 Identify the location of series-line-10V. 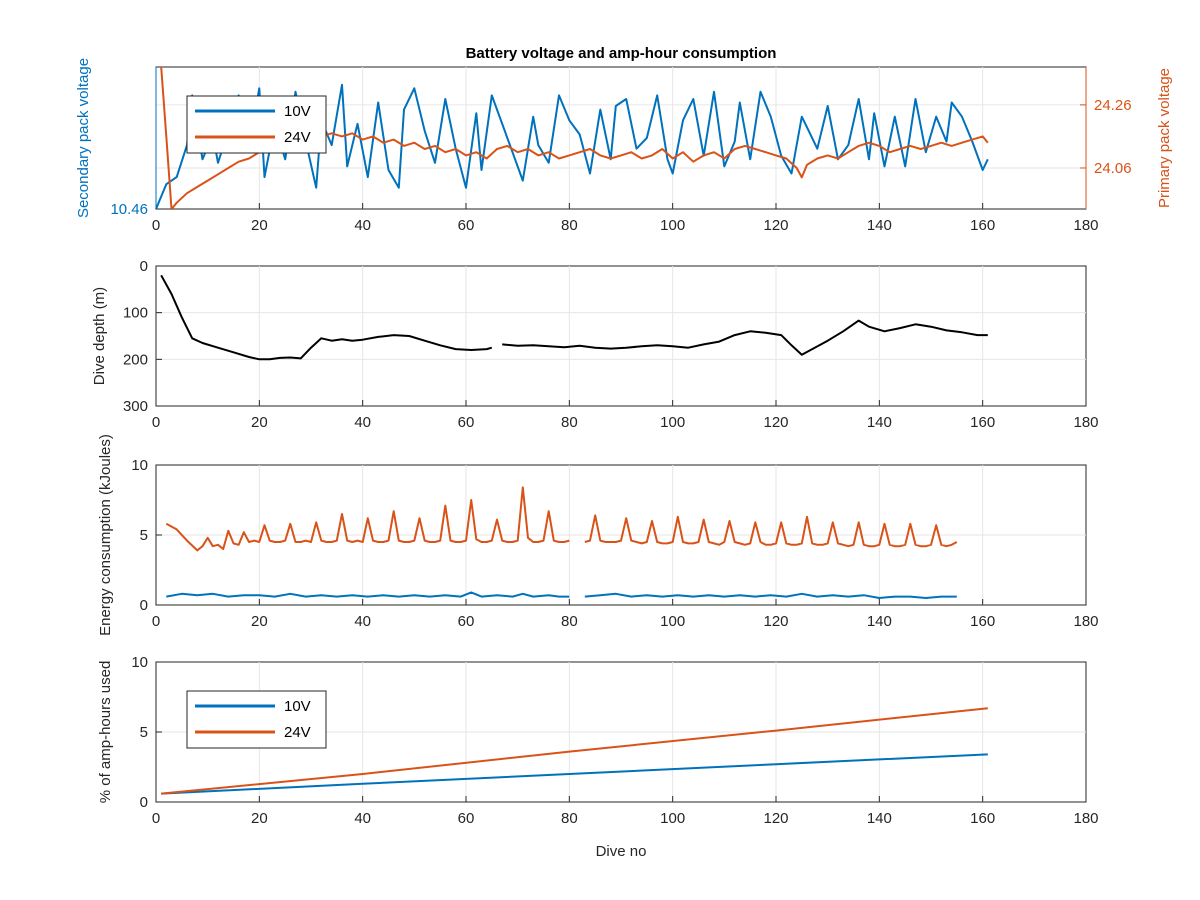
(574, 774).